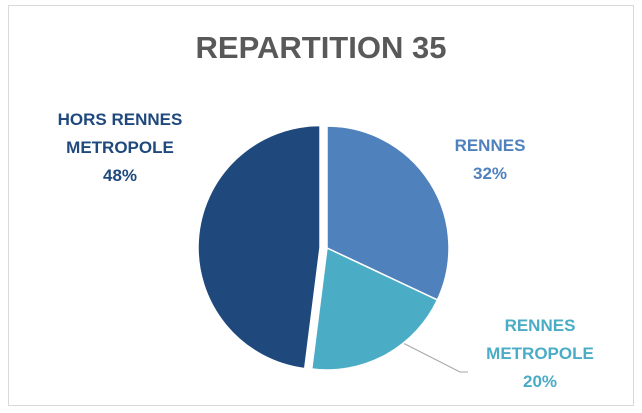  I want to click on slice-value-label: 32%, so click(490, 173).